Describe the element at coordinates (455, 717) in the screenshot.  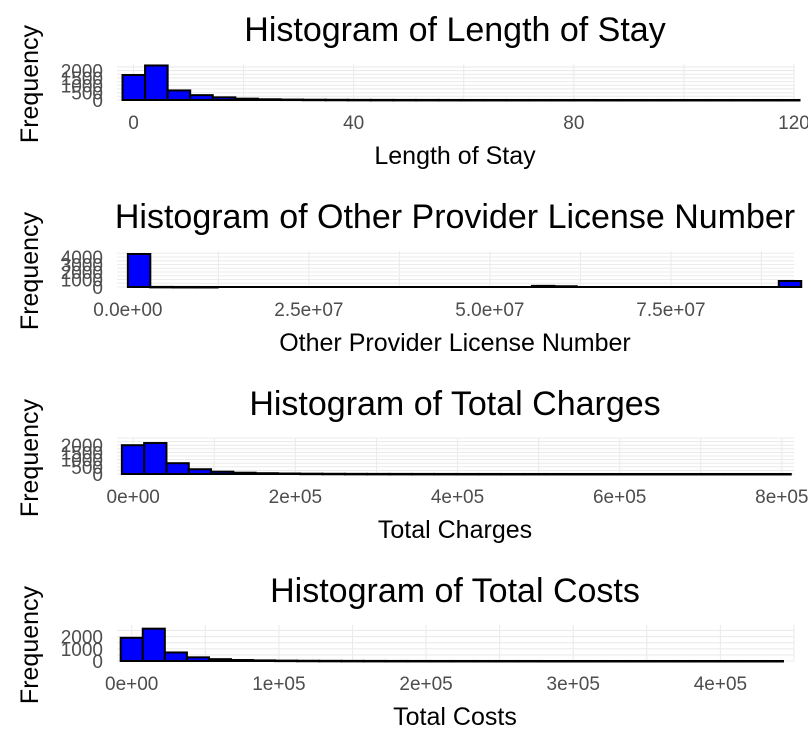
I see `x-axis-label: Total Costs` at that location.